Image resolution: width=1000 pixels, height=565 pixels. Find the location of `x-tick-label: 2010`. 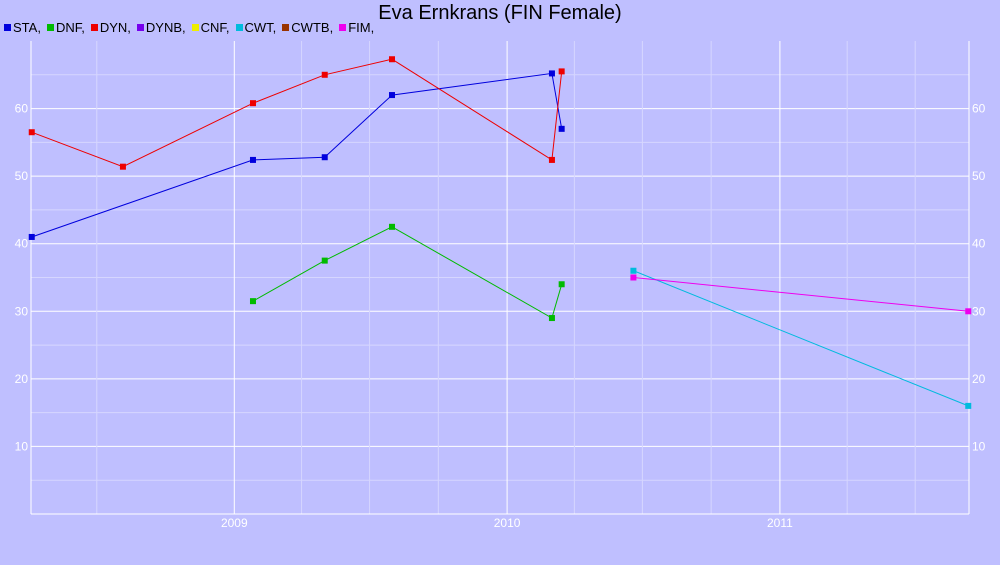

x-tick-label: 2010 is located at coordinates (507, 523).